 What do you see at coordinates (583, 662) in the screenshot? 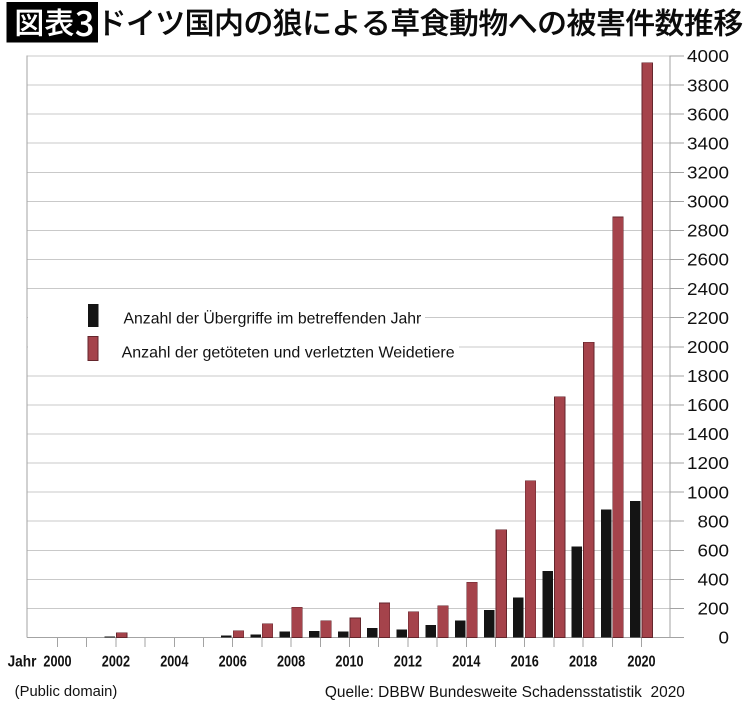
I see `svg-text: 2018` at bounding box center [583, 662].